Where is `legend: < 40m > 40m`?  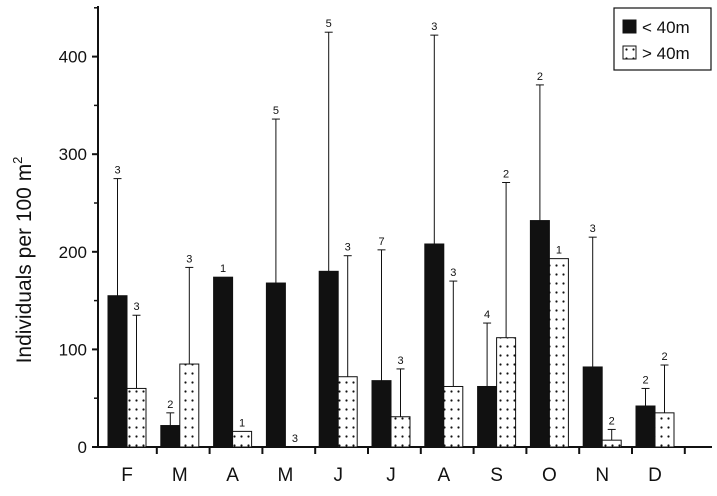
legend: < 40m > 40m is located at coordinates (662, 39).